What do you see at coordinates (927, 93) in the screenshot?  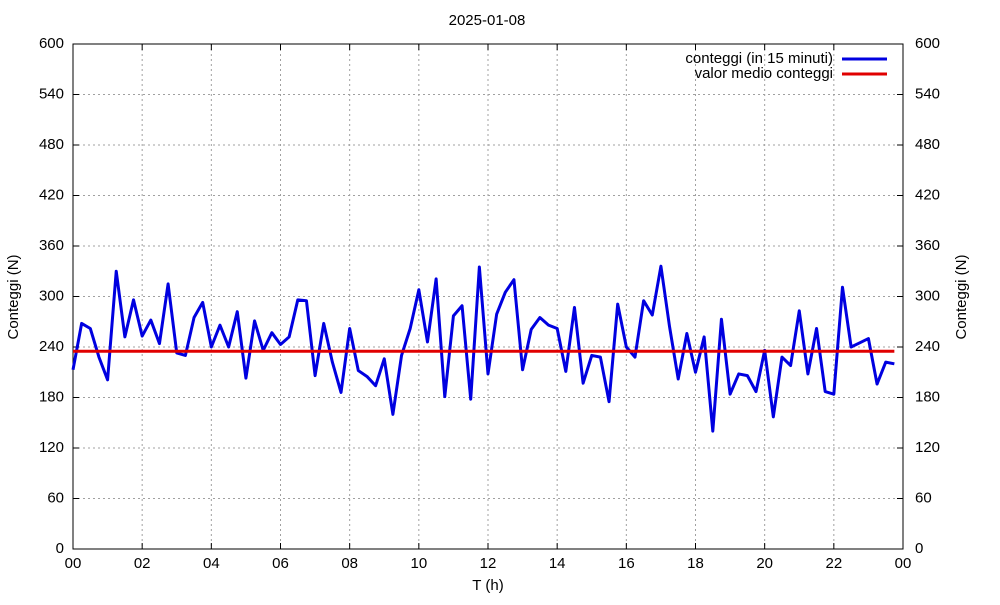 I see `y2-tick-label: 540` at bounding box center [927, 93].